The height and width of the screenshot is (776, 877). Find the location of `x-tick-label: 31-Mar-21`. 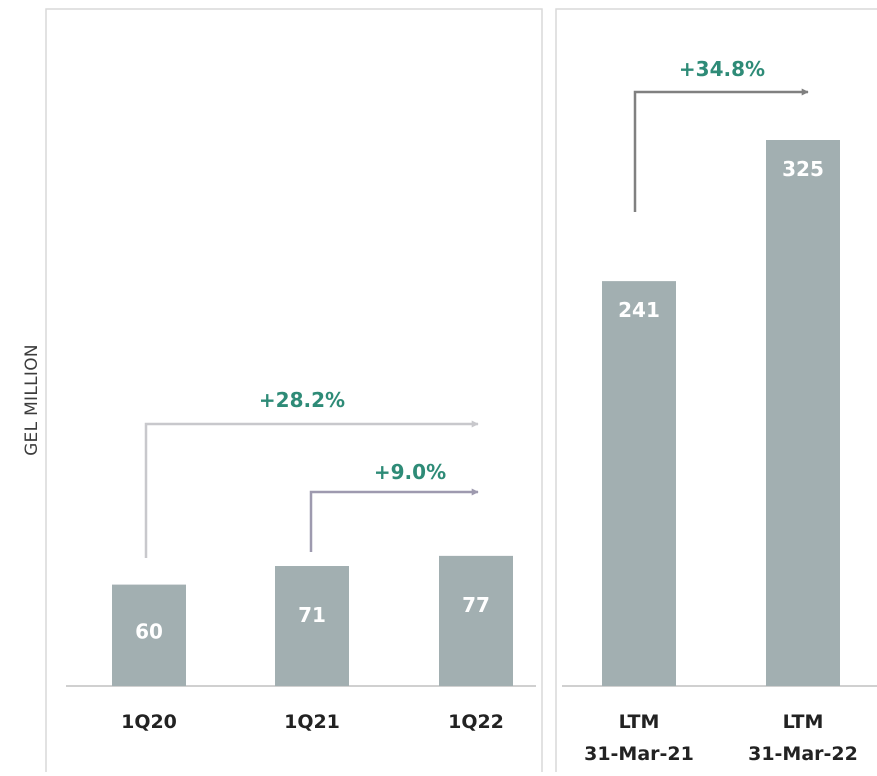

x-tick-label: 31-Mar-21 is located at coordinates (639, 754).